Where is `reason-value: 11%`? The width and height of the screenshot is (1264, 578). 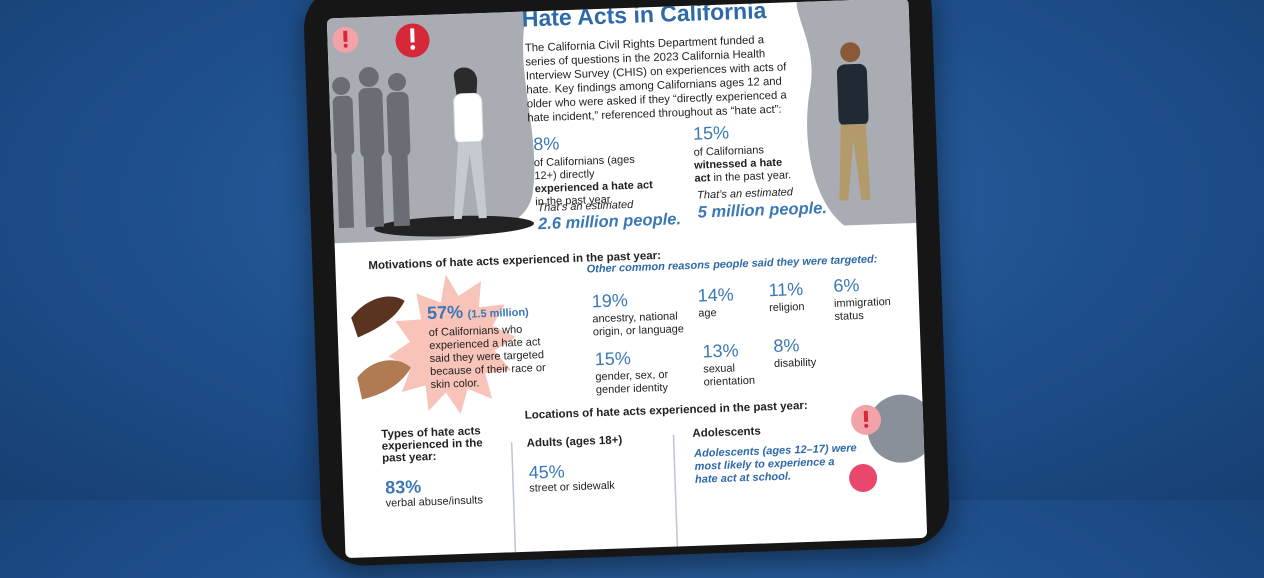
reason-value: 11% is located at coordinates (786, 289).